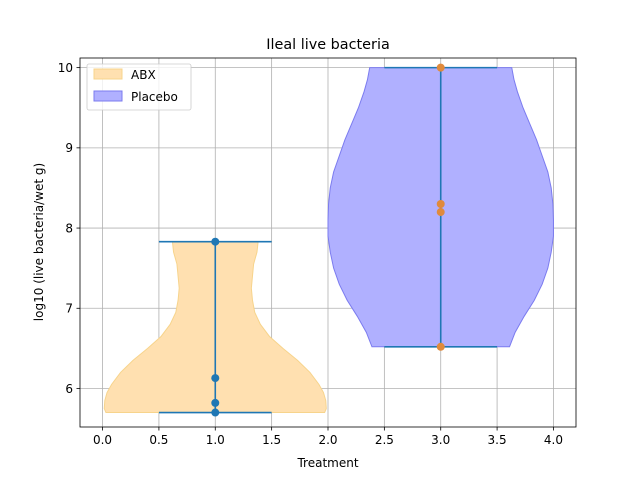 The height and width of the screenshot is (480, 640). Describe the element at coordinates (69, 309) in the screenshot. I see `y-tick-label: 7` at that location.